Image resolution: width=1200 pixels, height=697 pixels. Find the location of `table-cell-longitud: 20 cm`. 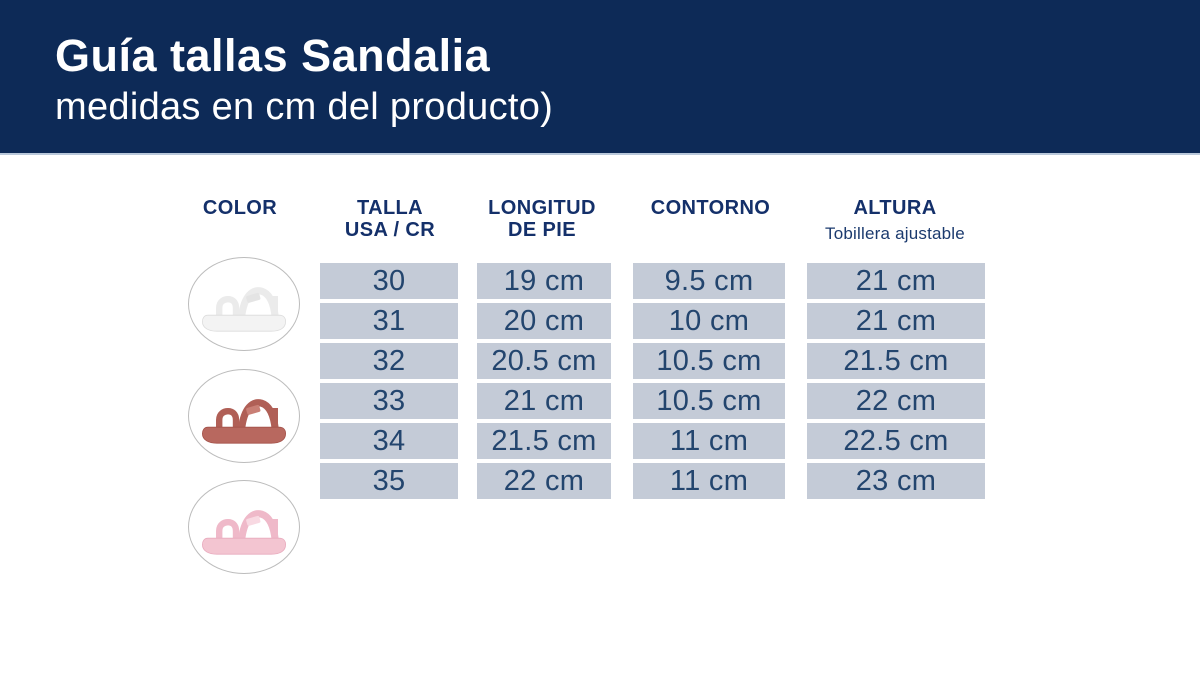

table-cell-longitud: 20 cm is located at coordinates (544, 321).